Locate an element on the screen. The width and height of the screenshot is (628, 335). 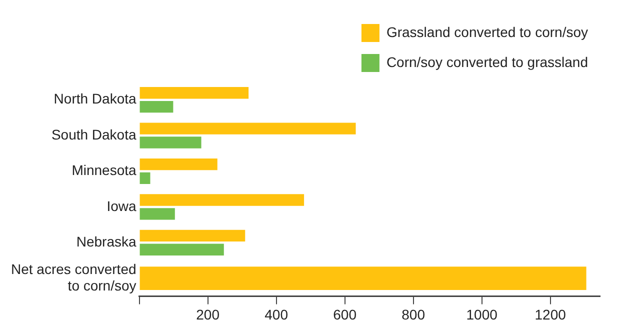
y-tick-label: Iowa is located at coordinates (121, 206).